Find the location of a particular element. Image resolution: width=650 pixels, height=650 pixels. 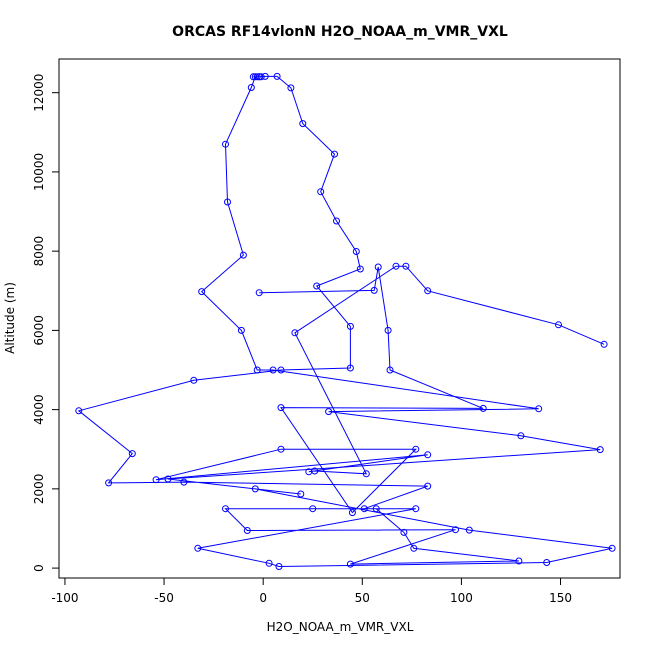

y-tick-label: 8000 is located at coordinates (39, 251).